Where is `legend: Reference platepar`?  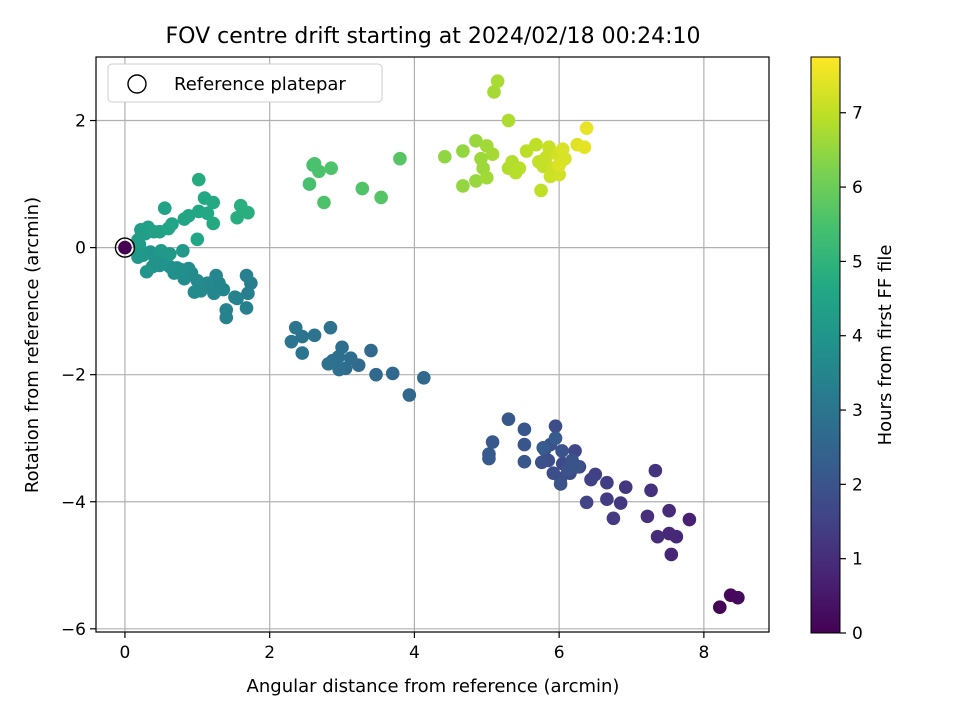
legend: Reference platepar is located at coordinates (245, 83).